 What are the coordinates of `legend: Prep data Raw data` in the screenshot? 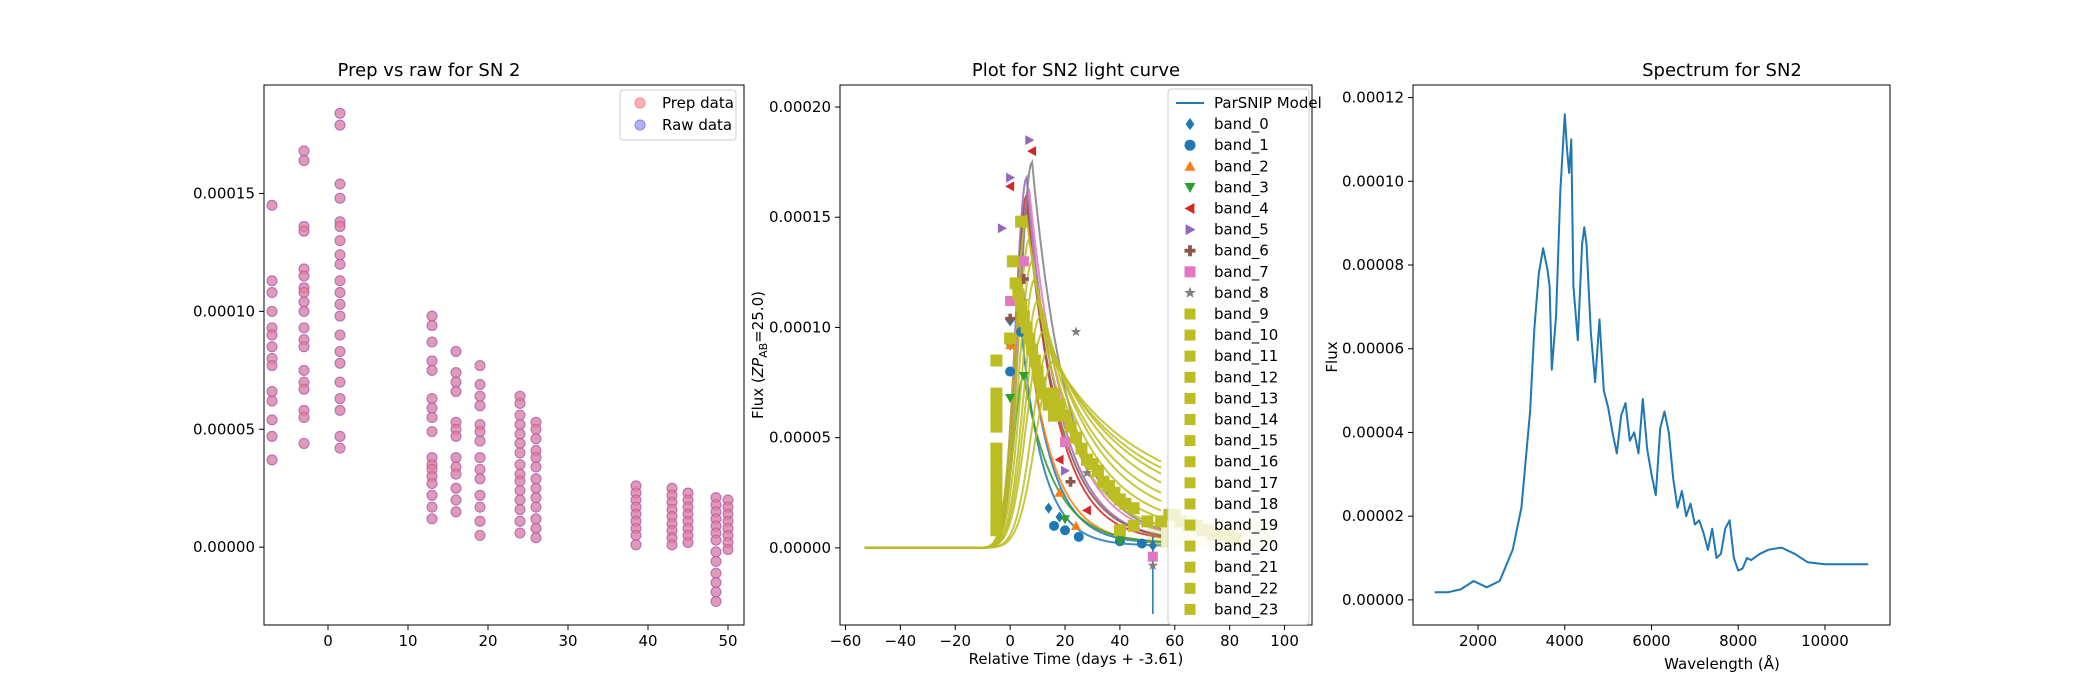 It's located at (678, 115).